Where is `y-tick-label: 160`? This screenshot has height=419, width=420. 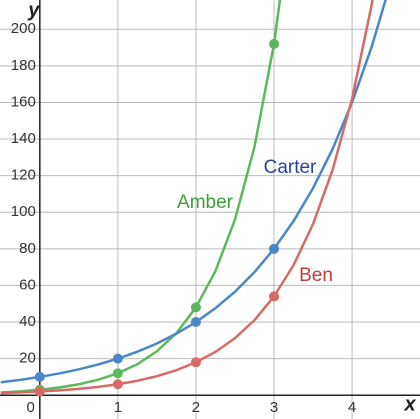 y-tick-label: 160 is located at coordinates (23, 101).